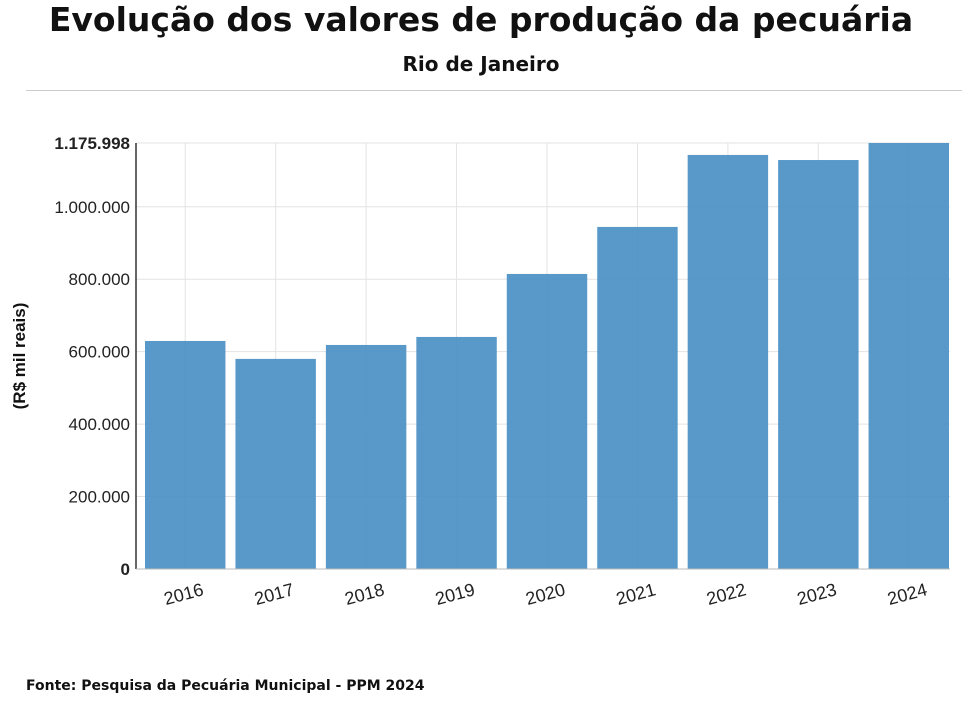 The height and width of the screenshot is (719, 962). I want to click on bar-2023, so click(818, 364).